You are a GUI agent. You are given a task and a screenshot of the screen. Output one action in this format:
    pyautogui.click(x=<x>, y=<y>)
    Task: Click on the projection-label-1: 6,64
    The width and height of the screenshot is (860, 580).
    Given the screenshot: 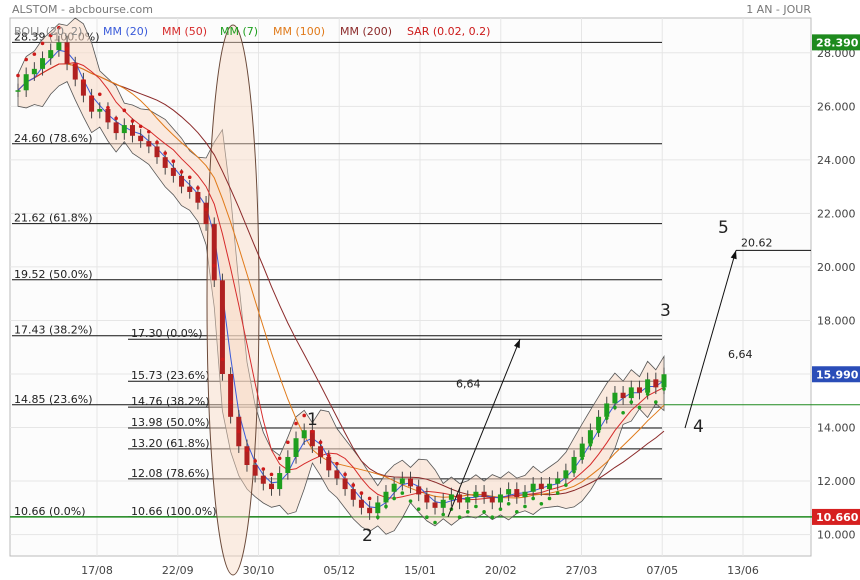 What is the action you would take?
    pyautogui.click(x=468, y=383)
    